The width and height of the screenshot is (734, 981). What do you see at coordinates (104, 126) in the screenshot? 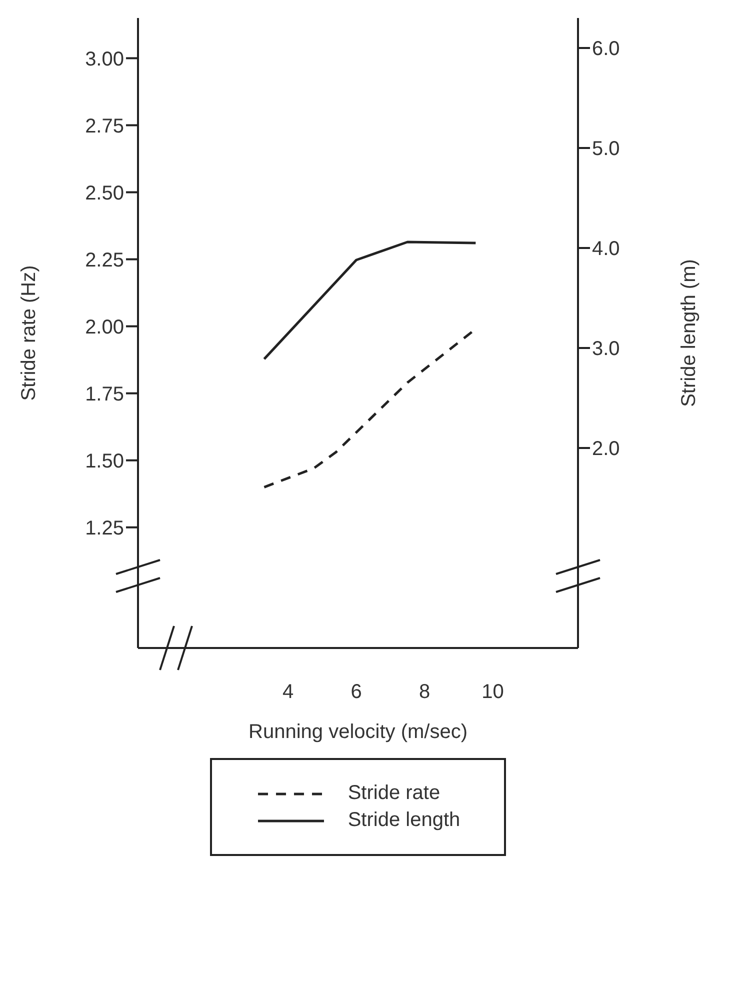
I see `y-tick-label: 2.75` at bounding box center [104, 126].